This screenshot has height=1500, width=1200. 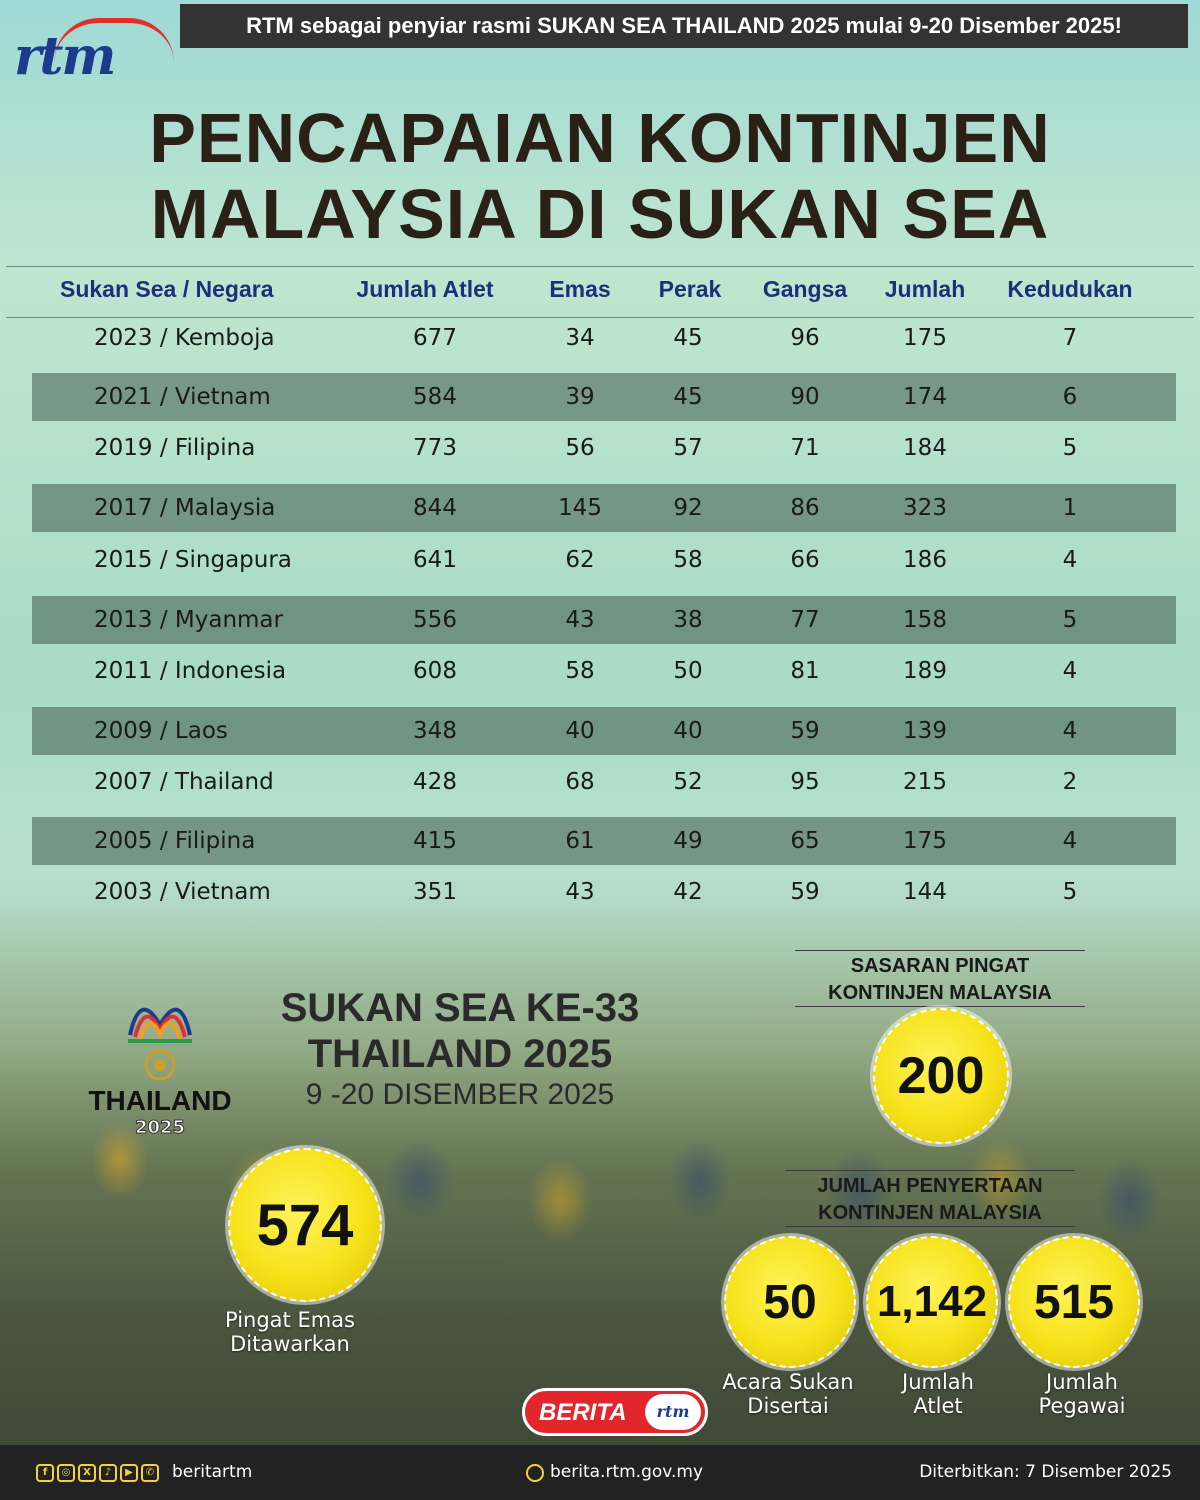 What do you see at coordinates (108, 1473) in the screenshot?
I see `tiktok-icon: ♪` at bounding box center [108, 1473].